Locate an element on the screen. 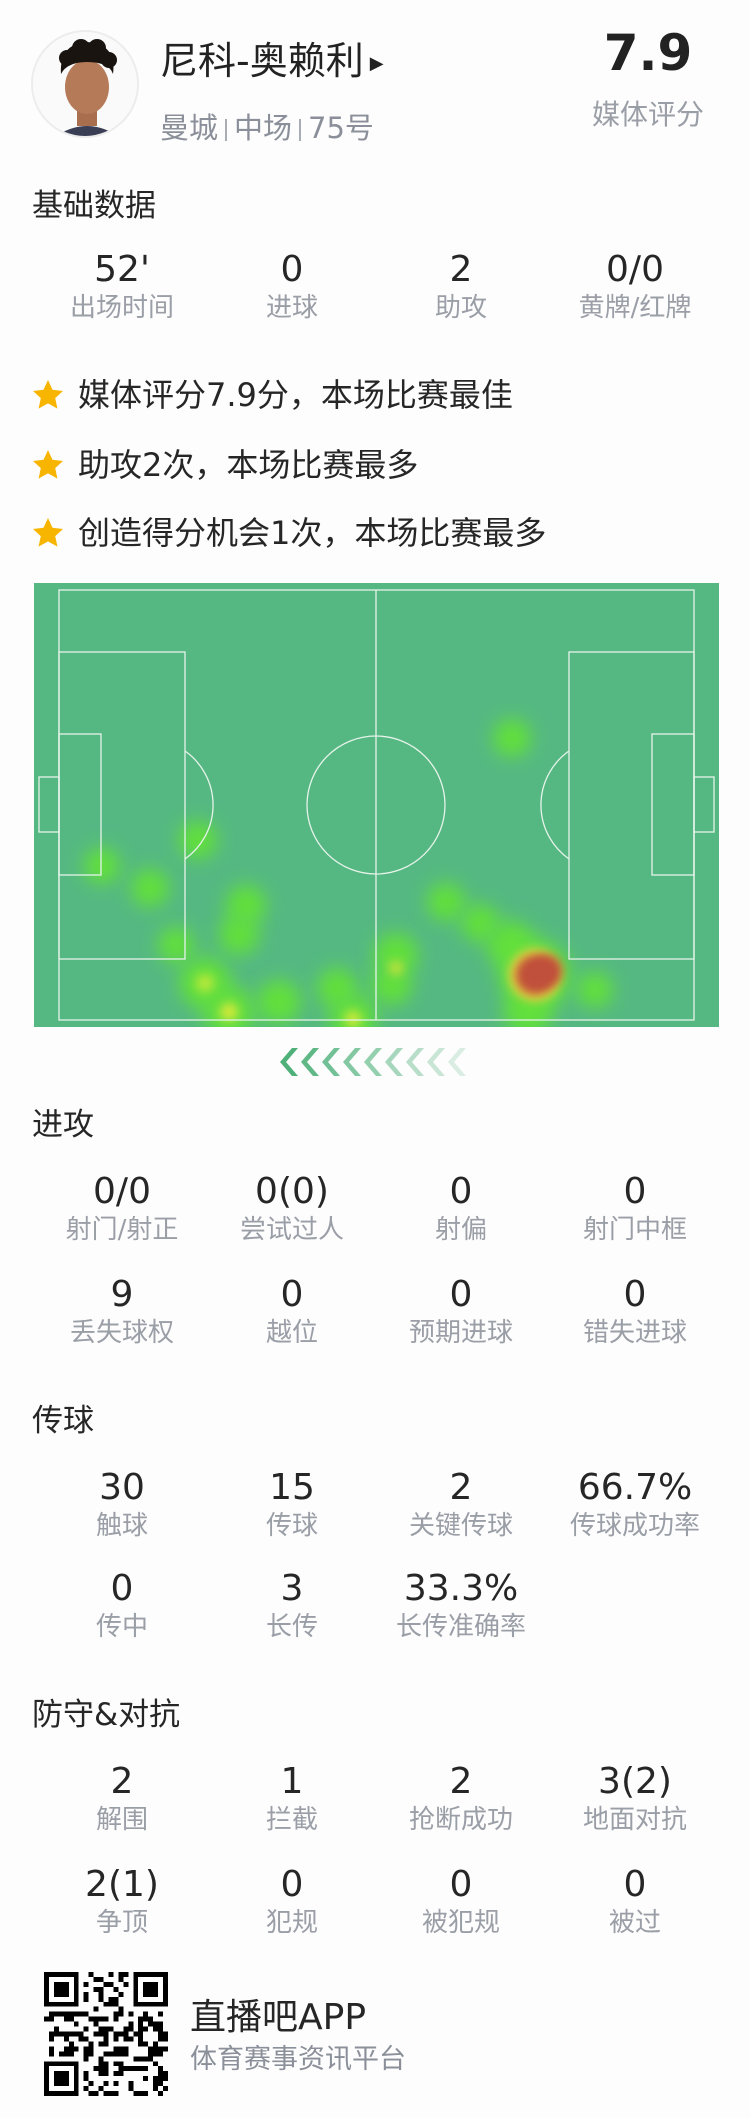 This screenshot has height=2118, width=750. stat-label: 地面对抗 is located at coordinates (634, 1820).